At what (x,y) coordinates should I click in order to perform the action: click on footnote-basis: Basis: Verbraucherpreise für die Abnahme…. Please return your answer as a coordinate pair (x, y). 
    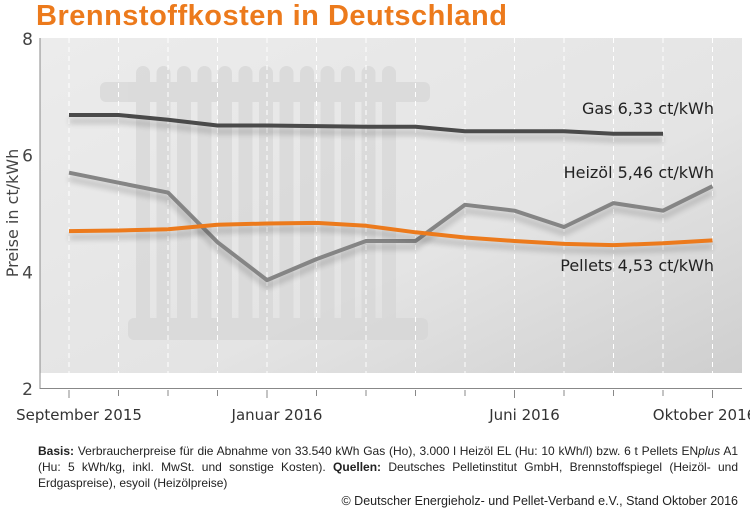
    Looking at the image, I should click on (388, 467).